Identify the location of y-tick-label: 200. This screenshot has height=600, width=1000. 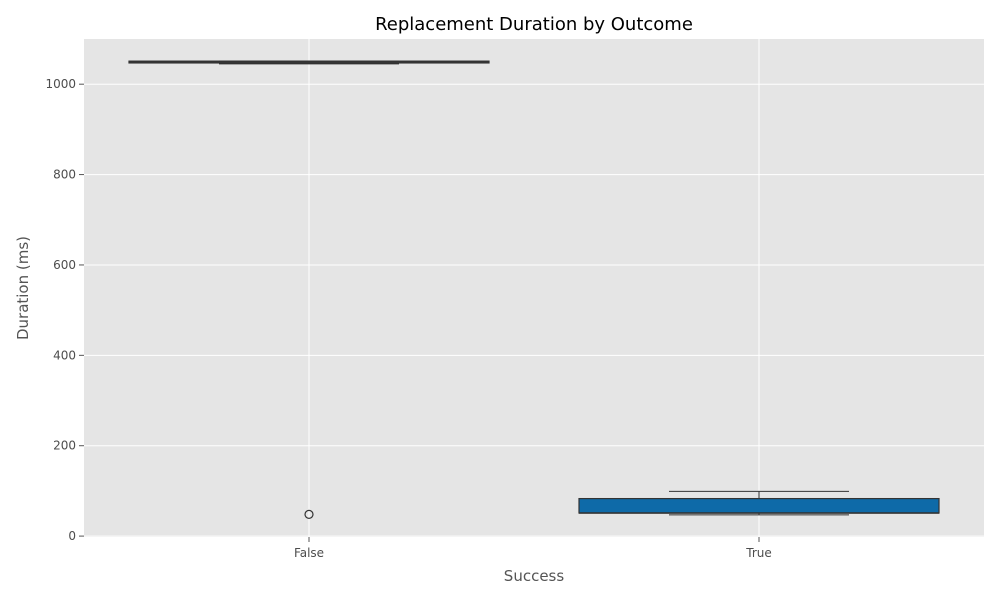
(64, 446).